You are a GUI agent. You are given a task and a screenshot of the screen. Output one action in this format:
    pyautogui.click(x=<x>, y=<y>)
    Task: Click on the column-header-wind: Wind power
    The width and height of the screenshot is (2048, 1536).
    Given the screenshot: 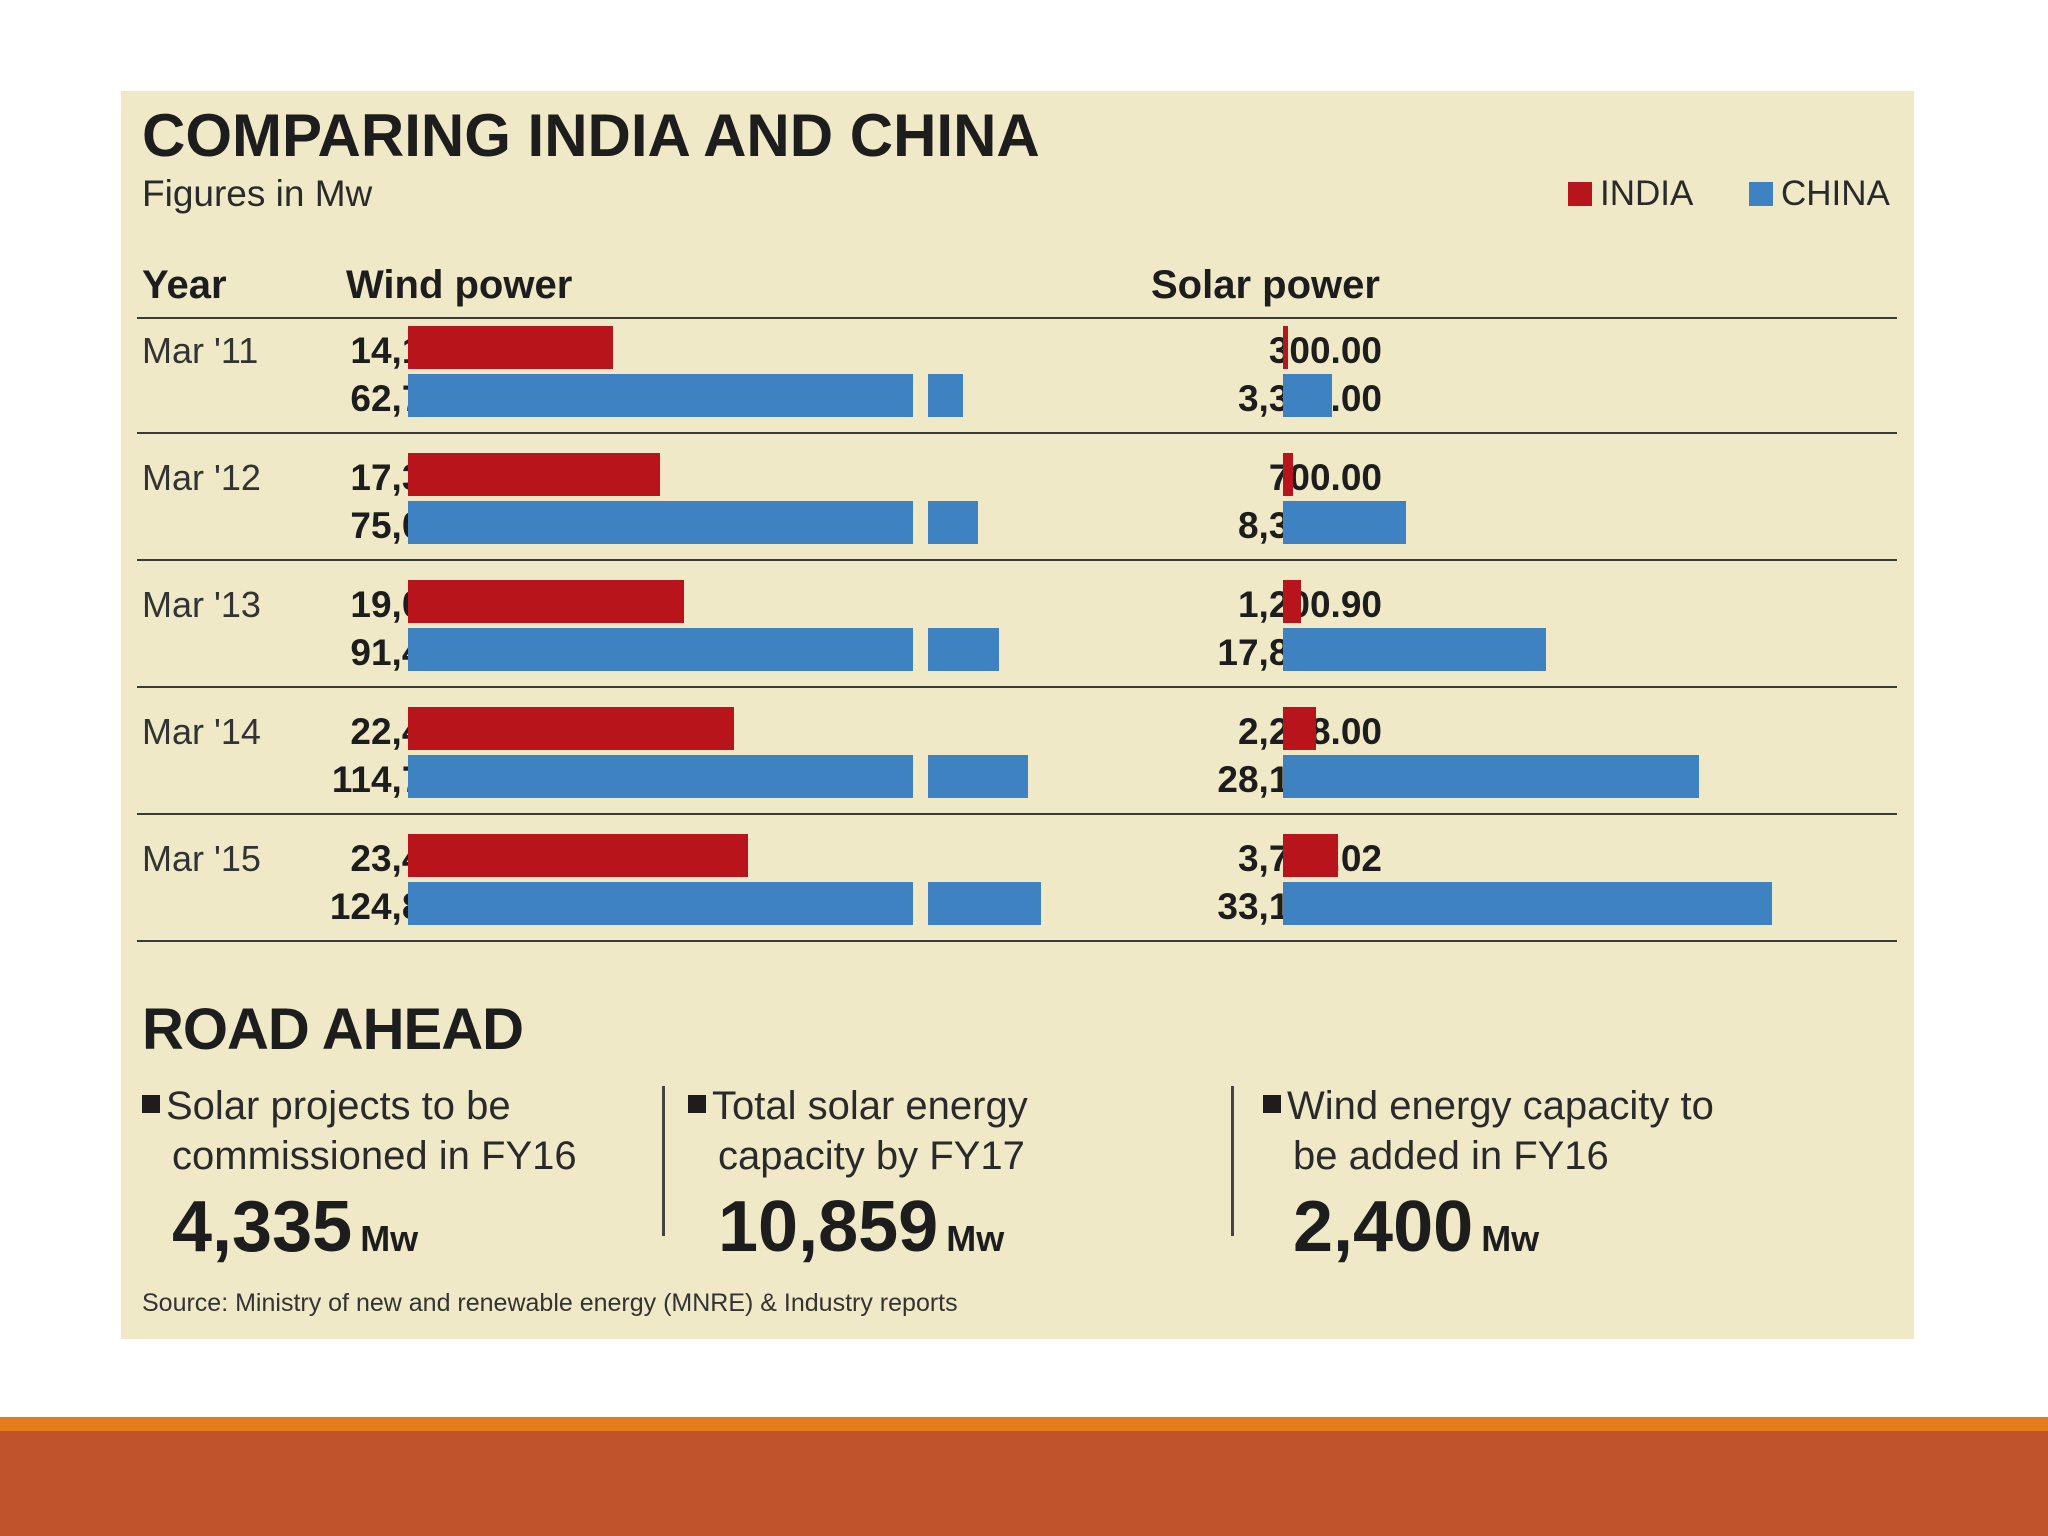 What is the action you would take?
    pyautogui.click(x=459, y=285)
    